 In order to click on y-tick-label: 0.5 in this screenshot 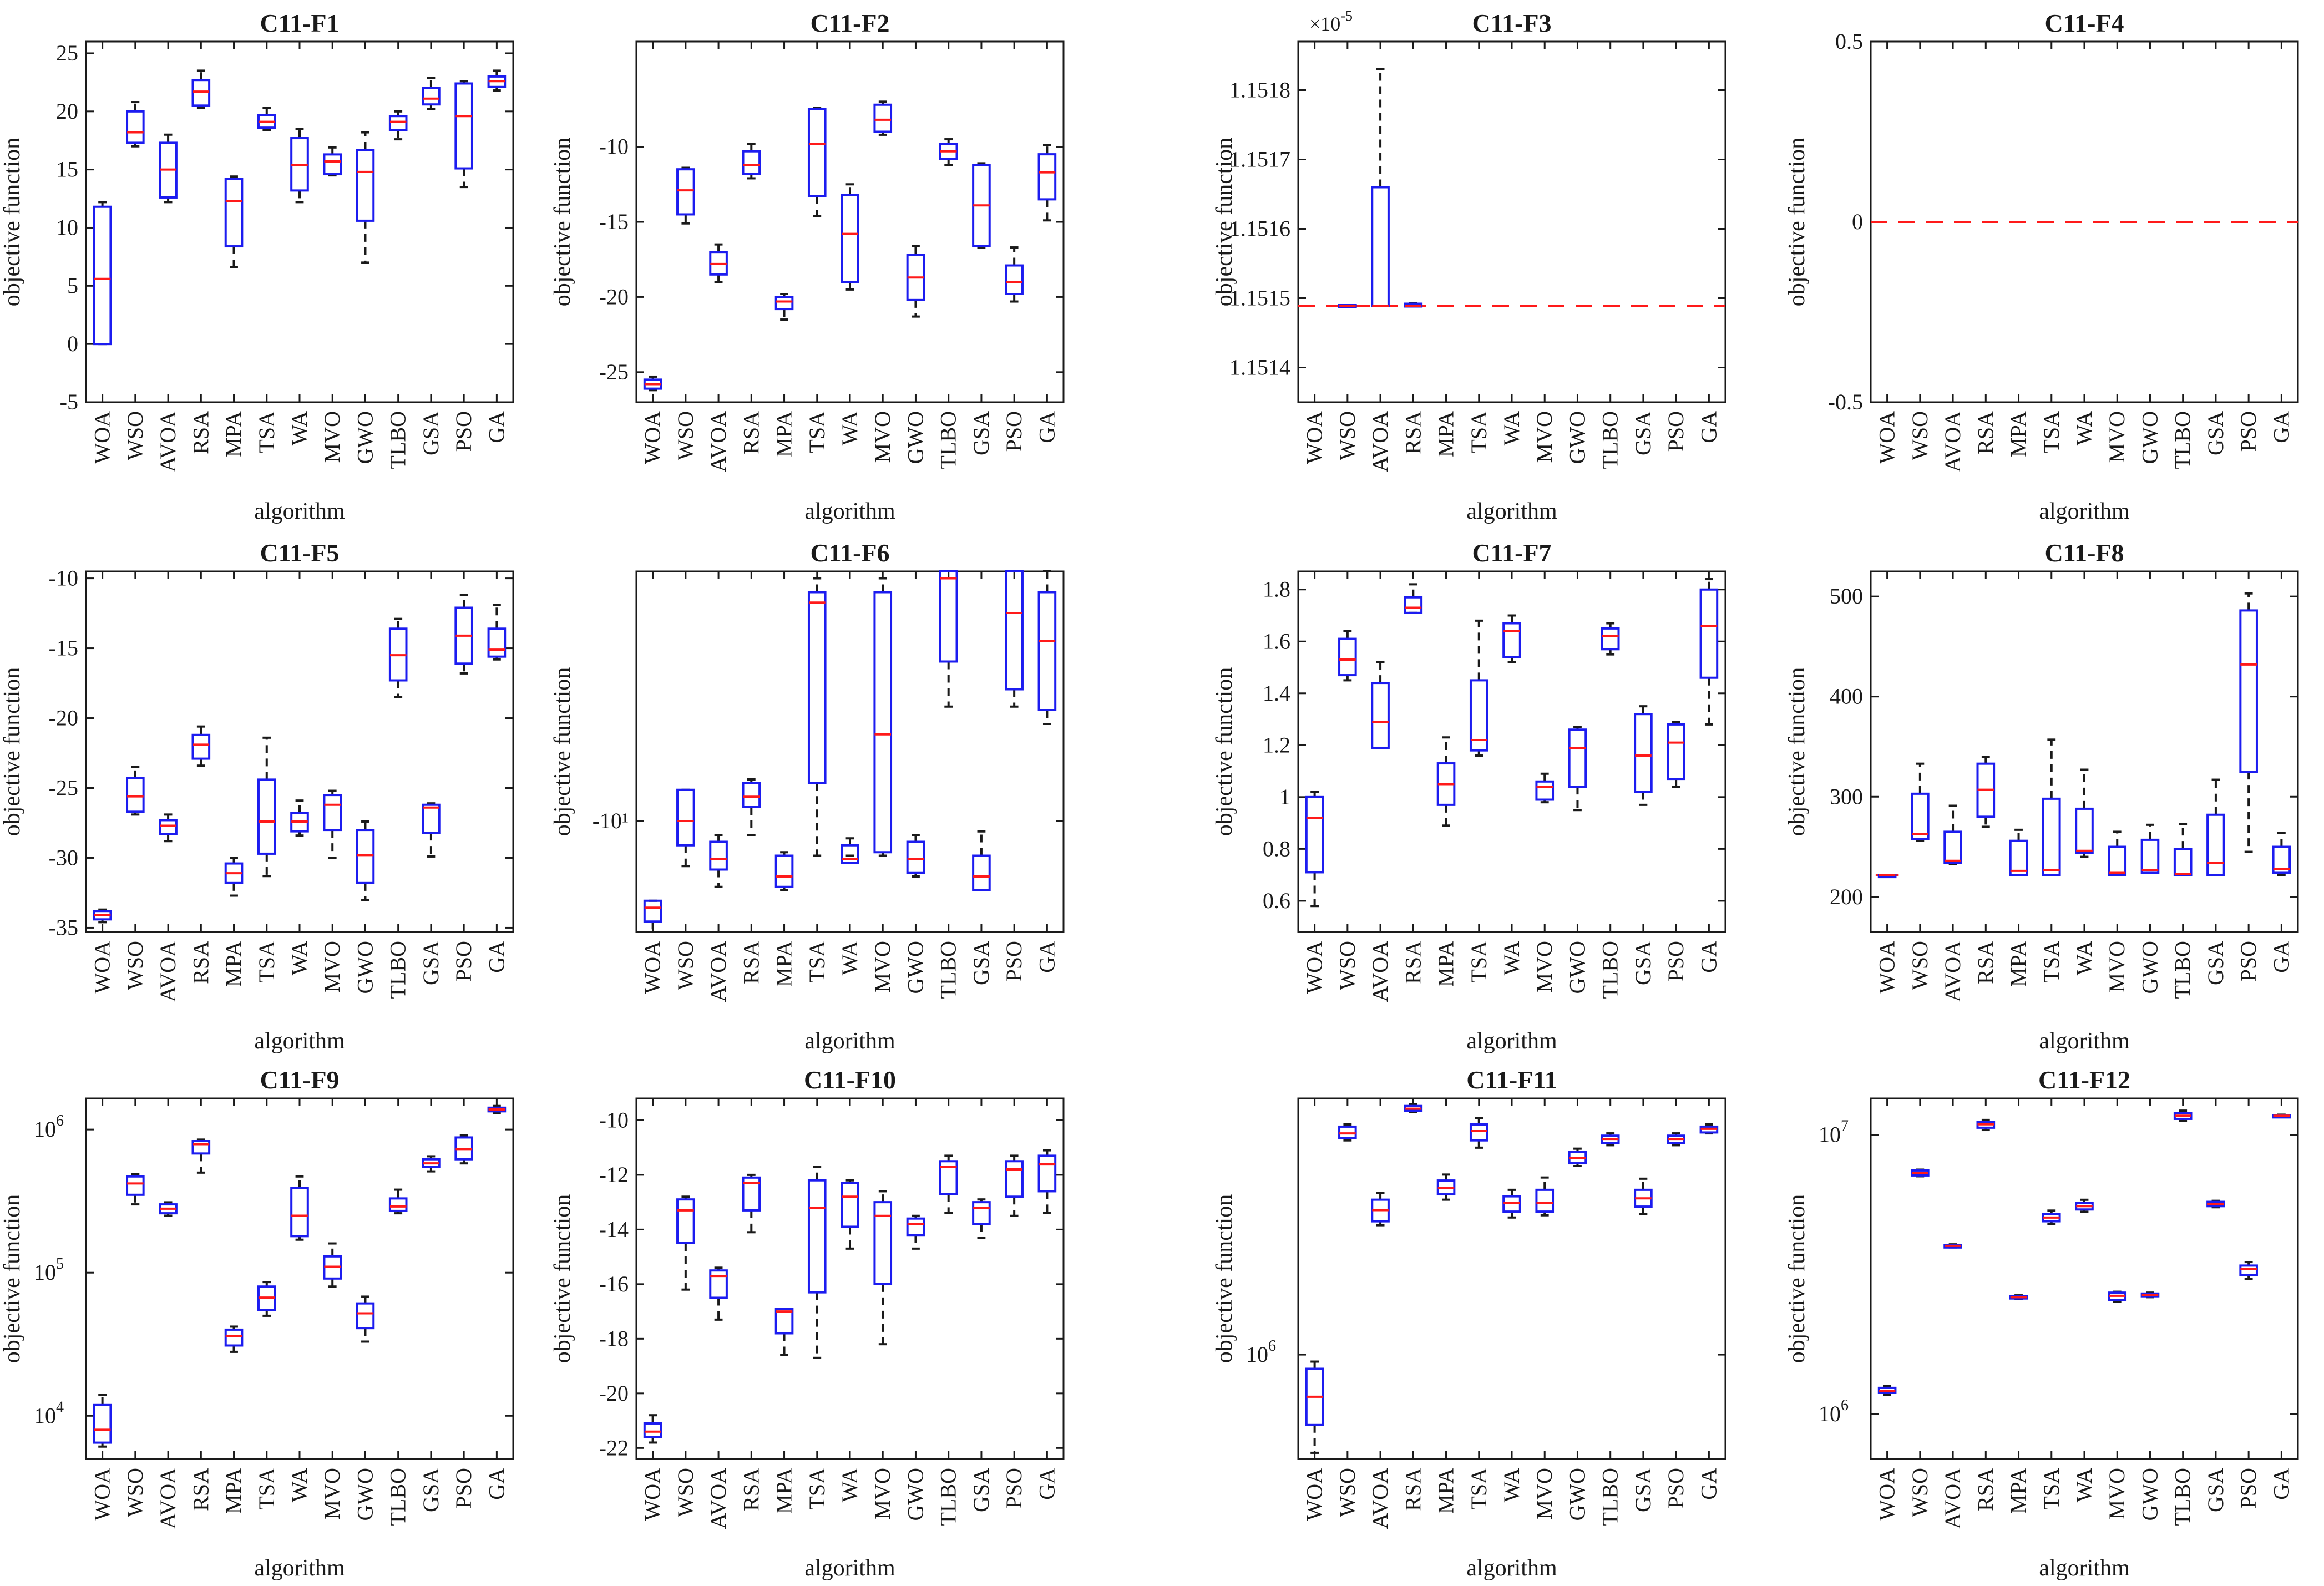, I will do `click(1849, 41)`.